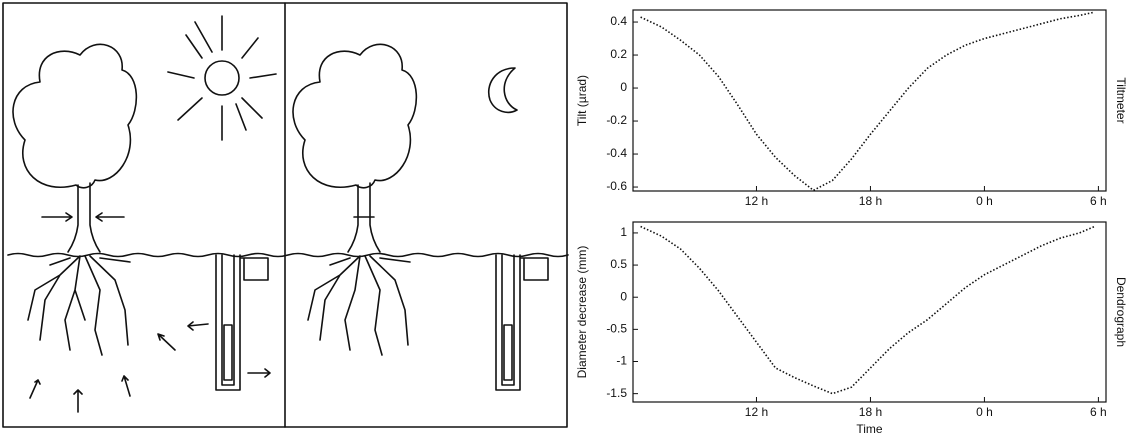  Describe the element at coordinates (616, 153) in the screenshot. I see `y-tick-label: -0.4` at that location.